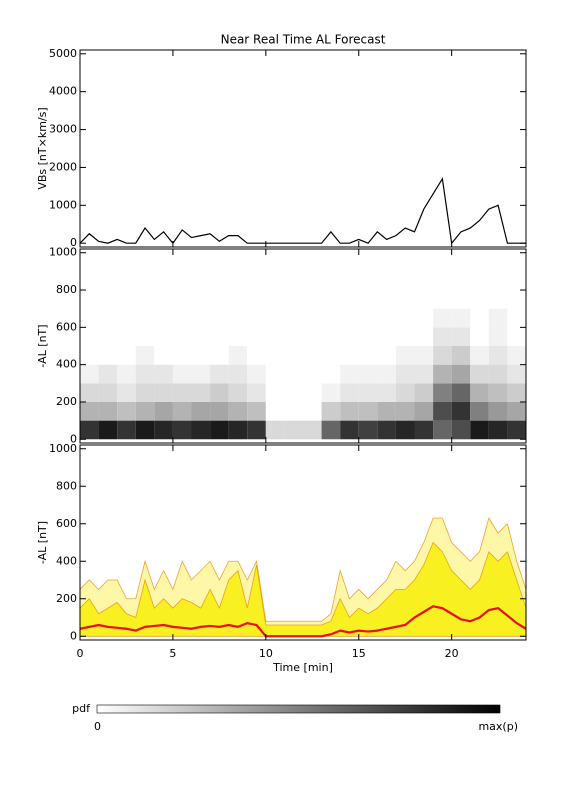 The height and width of the screenshot is (792, 576). What do you see at coordinates (303, 621) in the screenshot?
I see `median-line` at bounding box center [303, 621].